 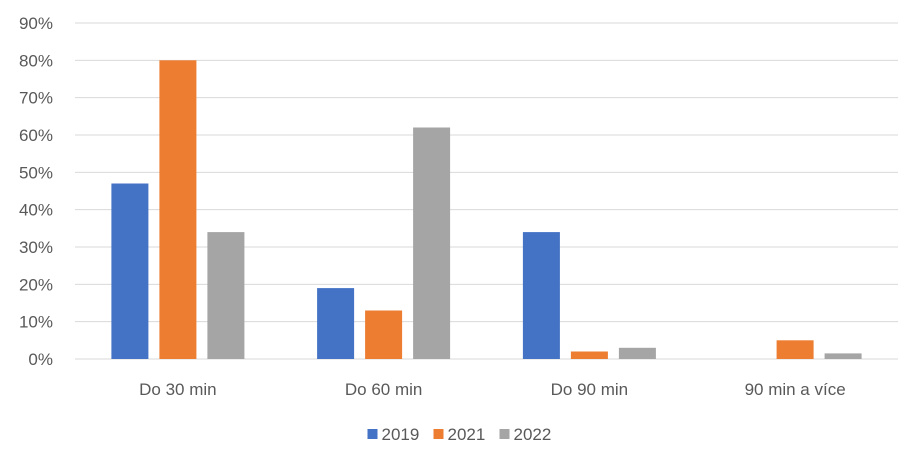 I want to click on legend-swatch-2021, so click(x=438, y=434).